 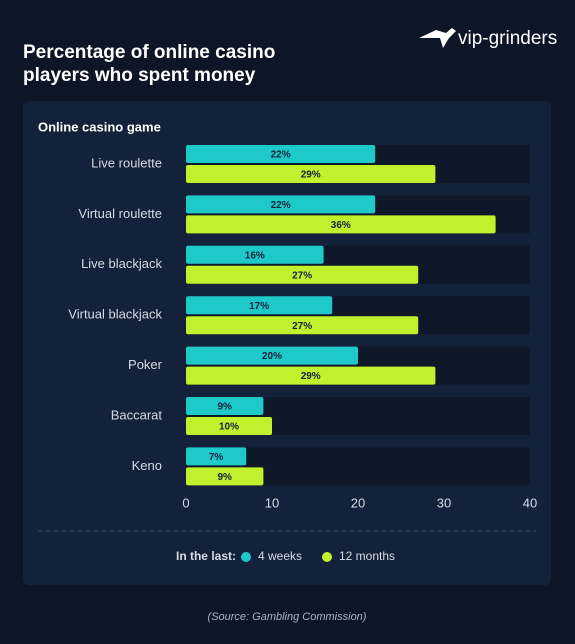 What do you see at coordinates (137, 414) in the screenshot?
I see `category-label: Baccarat` at bounding box center [137, 414].